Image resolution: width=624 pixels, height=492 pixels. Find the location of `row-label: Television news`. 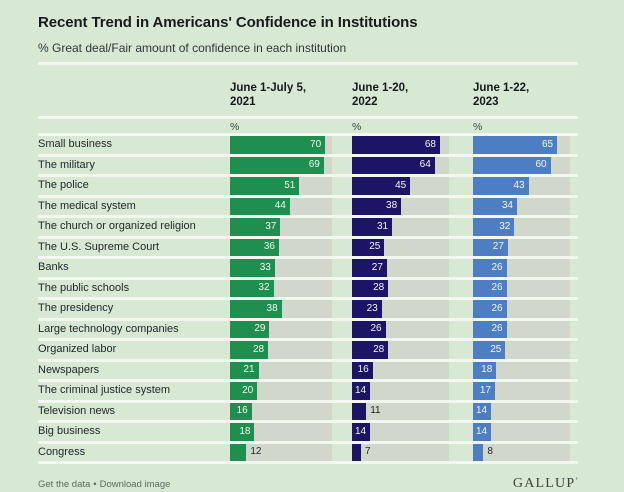

row-label: Television news is located at coordinates (77, 410).